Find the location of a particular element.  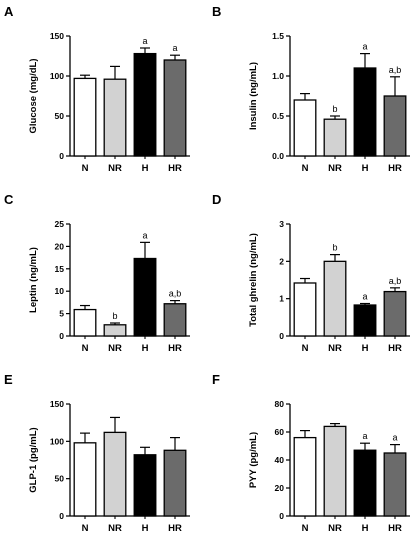

y-axis-label: PYY (pg/mL) is located at coordinates (253, 460).